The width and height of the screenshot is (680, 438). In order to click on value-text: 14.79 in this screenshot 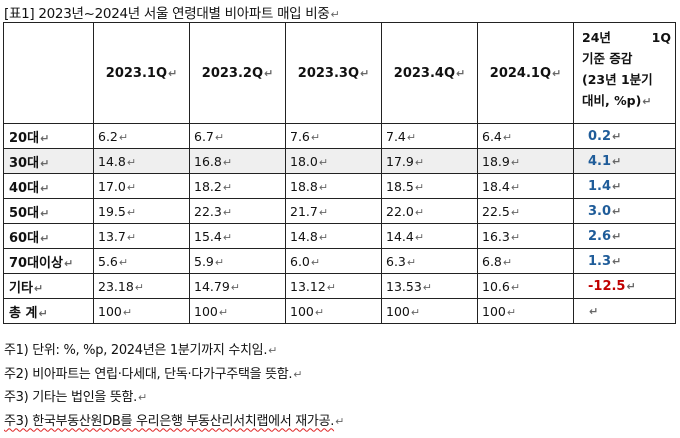, I will do `click(212, 286)`.